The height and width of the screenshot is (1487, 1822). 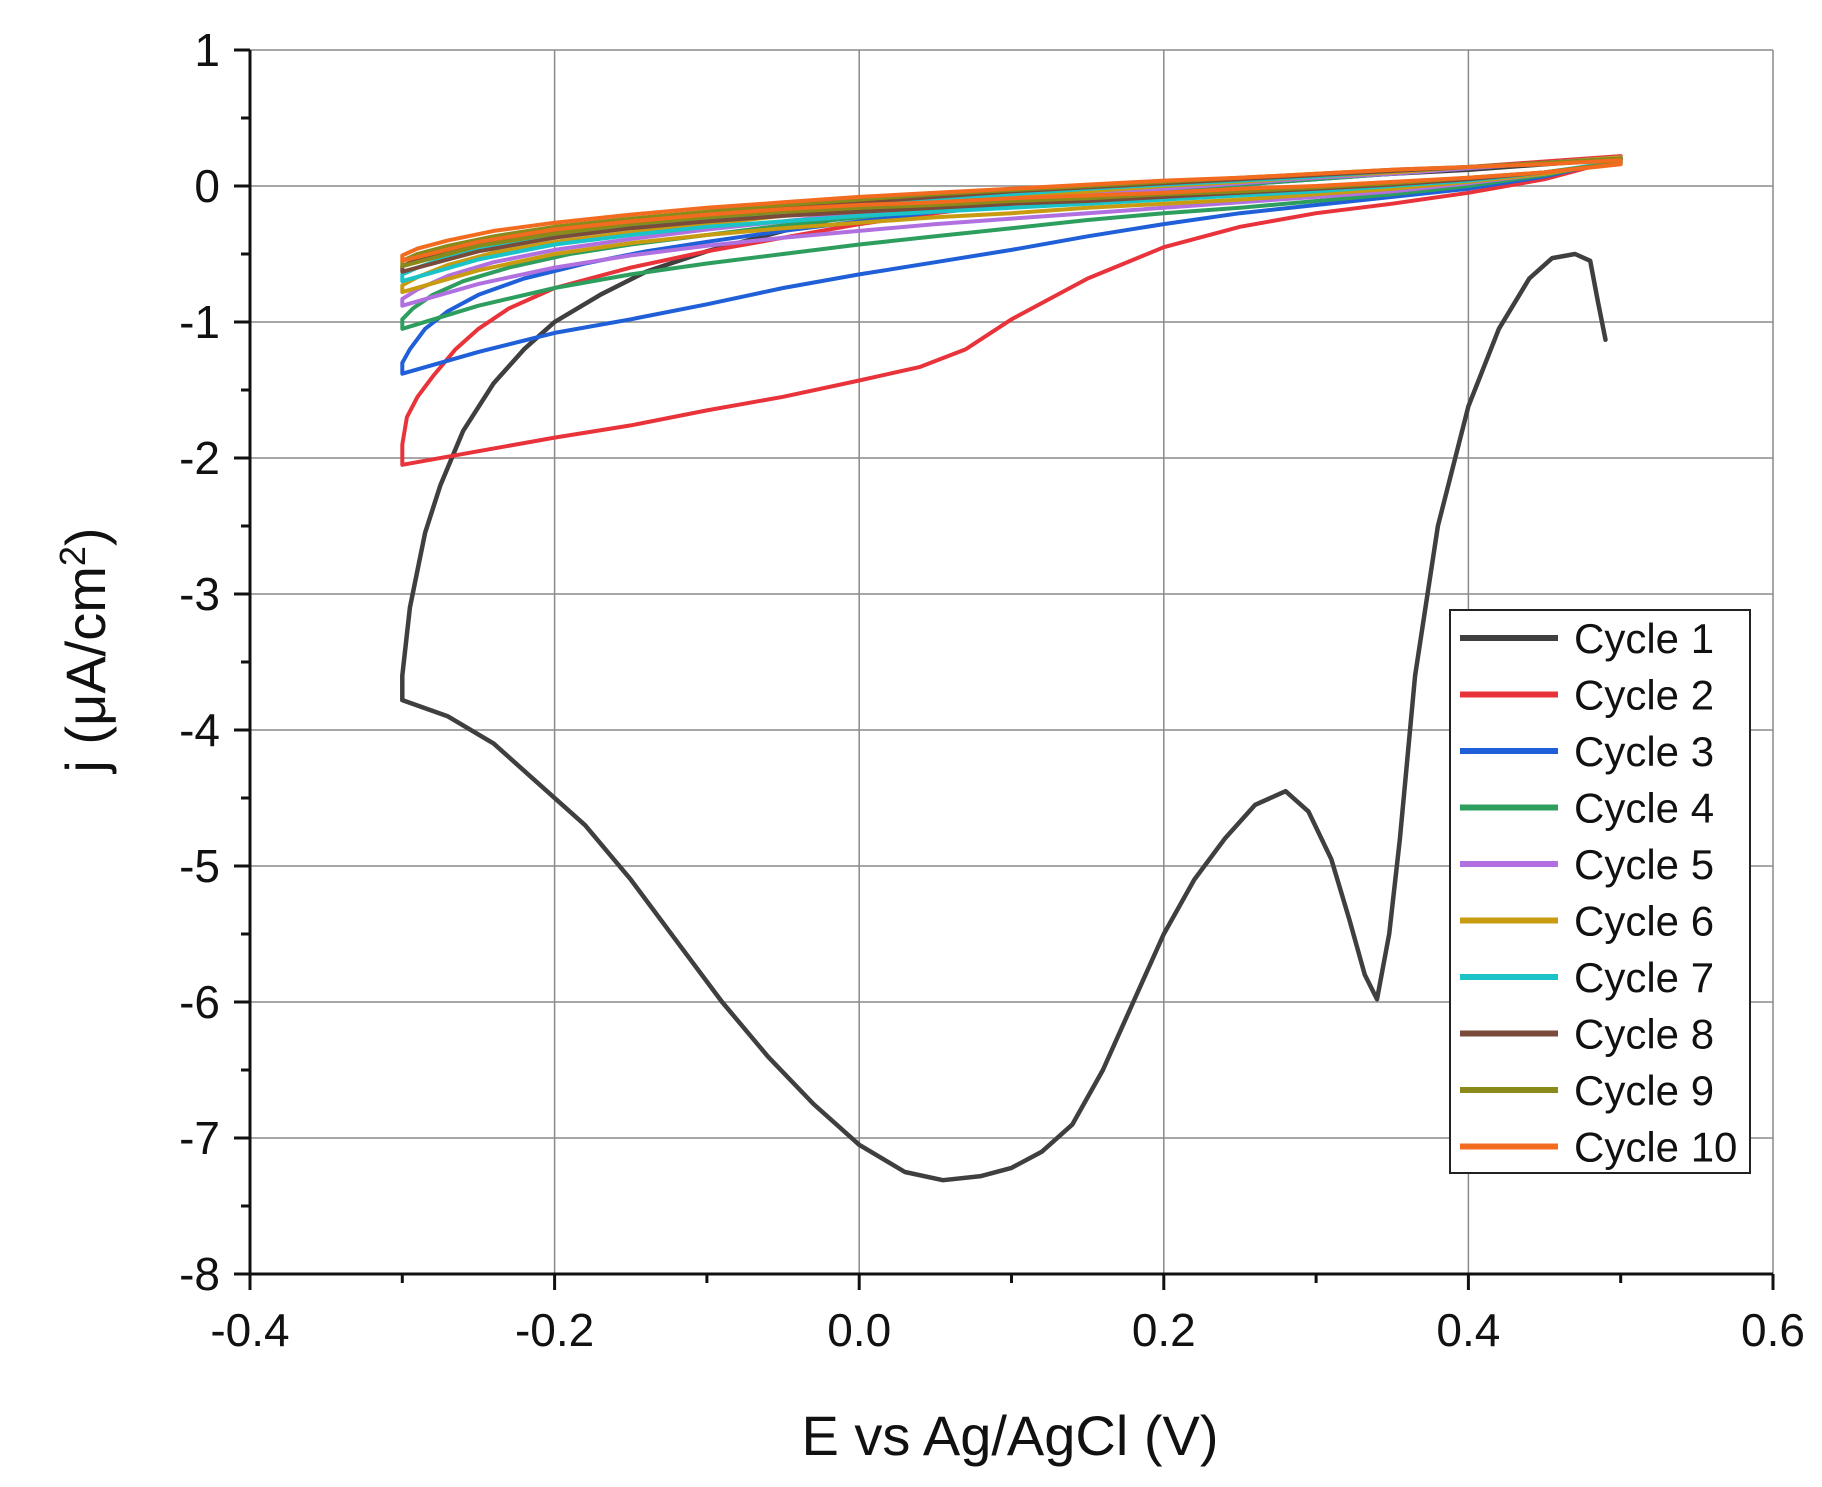 What do you see at coordinates (1644, 695) in the screenshot?
I see `legend-label-cycle-2: Cycle 2` at bounding box center [1644, 695].